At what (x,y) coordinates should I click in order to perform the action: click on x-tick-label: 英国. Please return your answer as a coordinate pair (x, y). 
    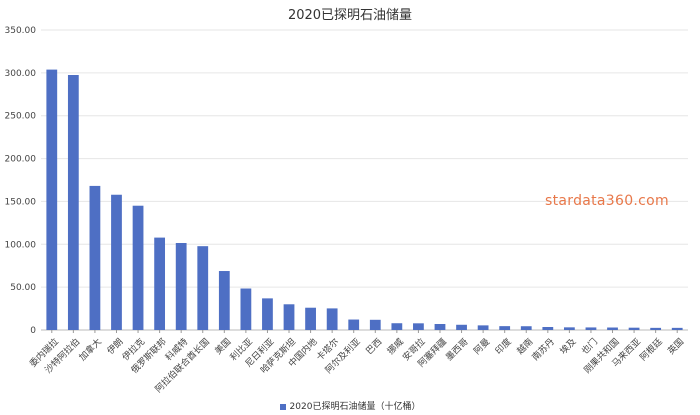
    Looking at the image, I should click on (675, 346).